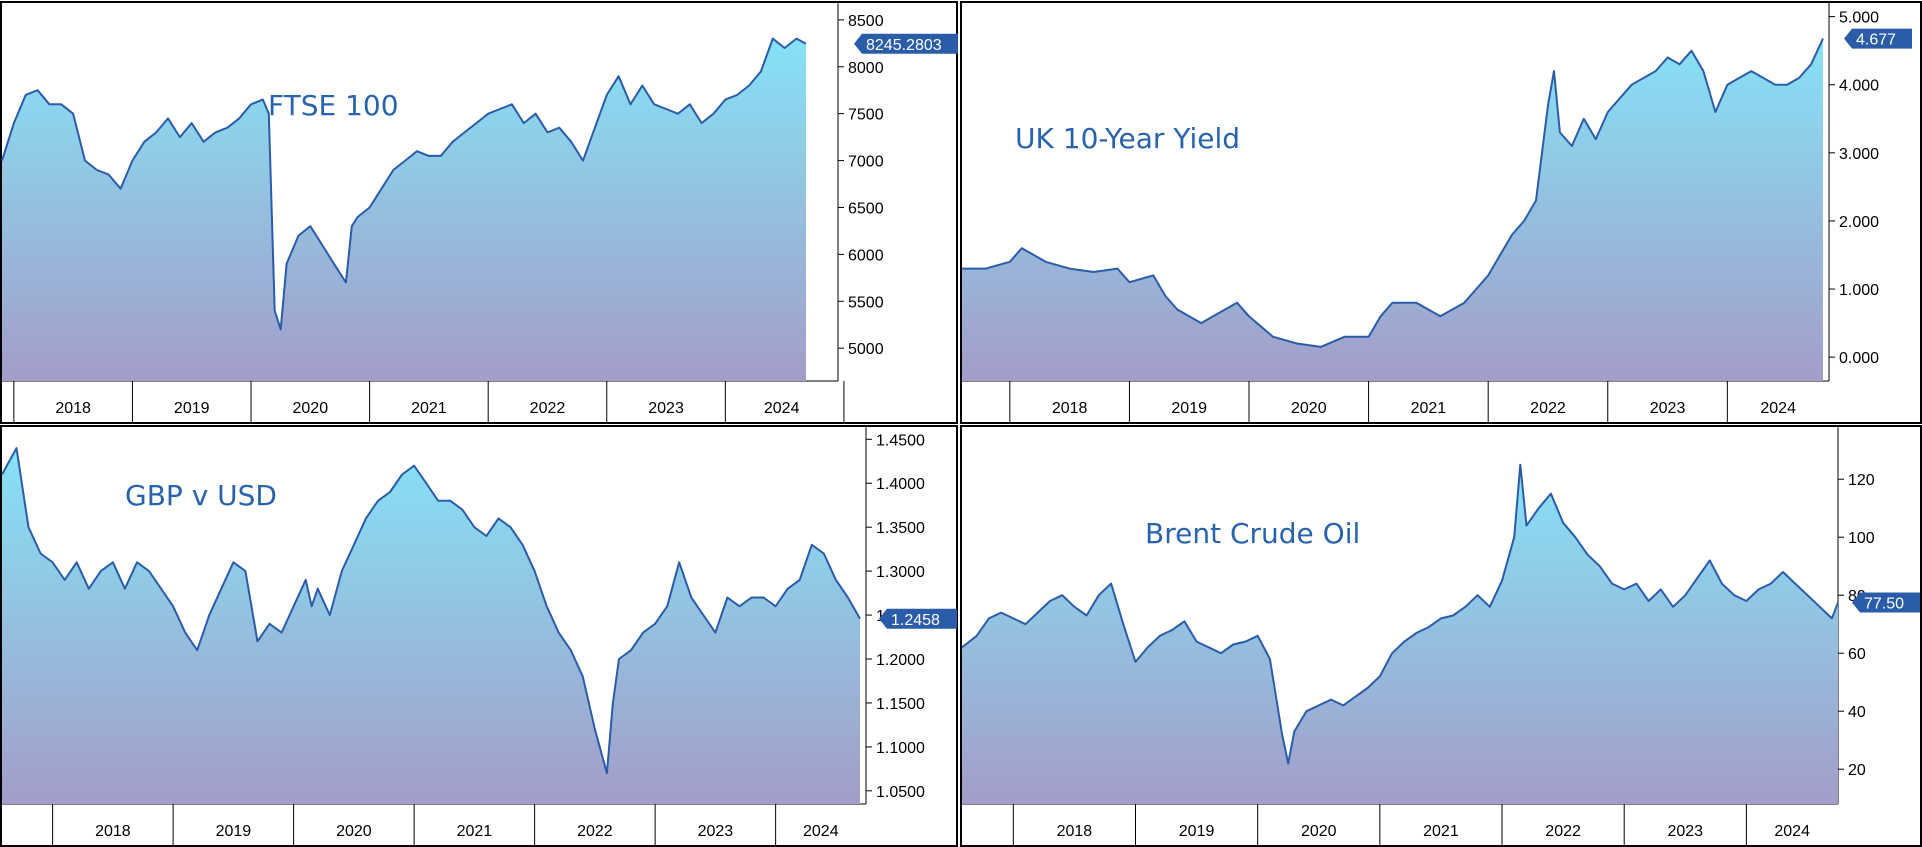  What do you see at coordinates (866, 208) in the screenshot?
I see `y-tick-label: 6500` at bounding box center [866, 208].